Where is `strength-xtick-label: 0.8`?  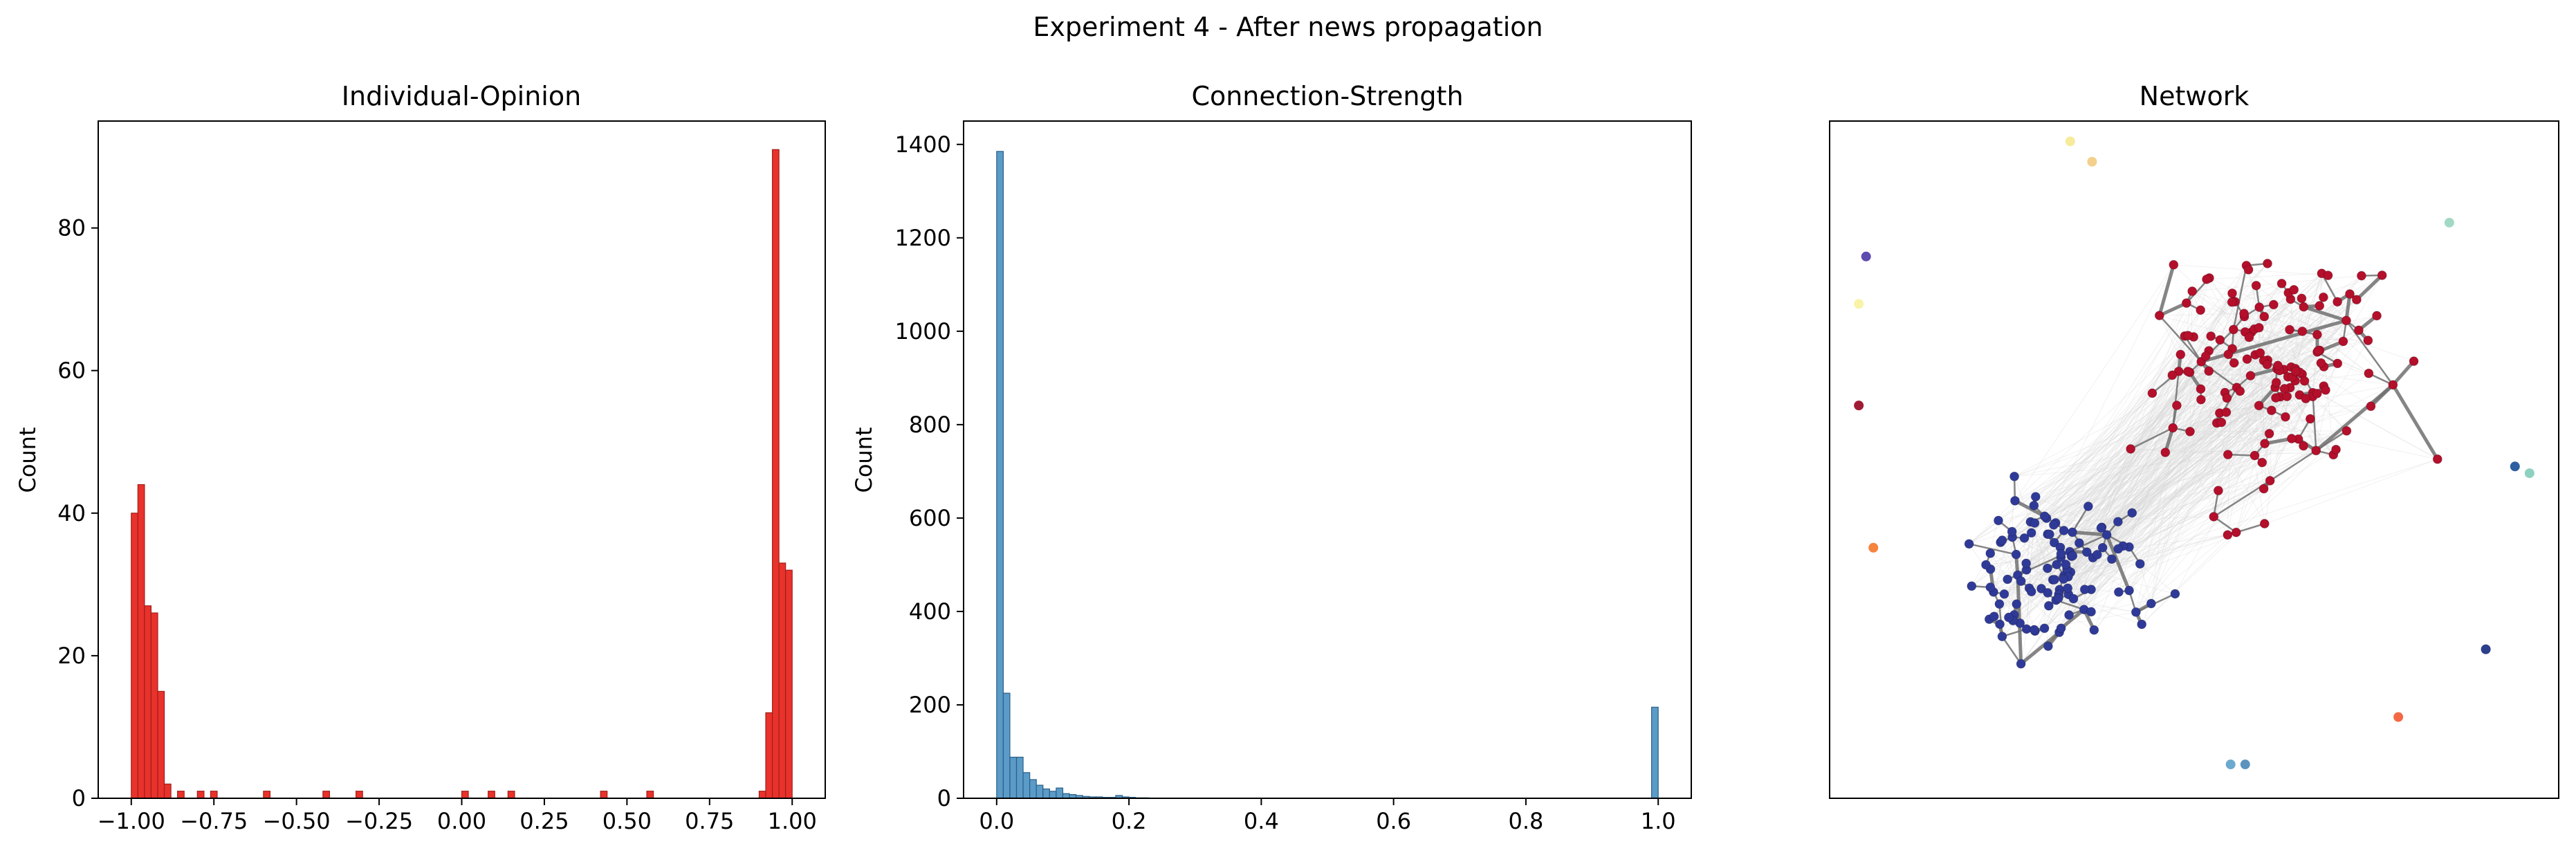 strength-xtick-label: 0.8 is located at coordinates (1525, 821).